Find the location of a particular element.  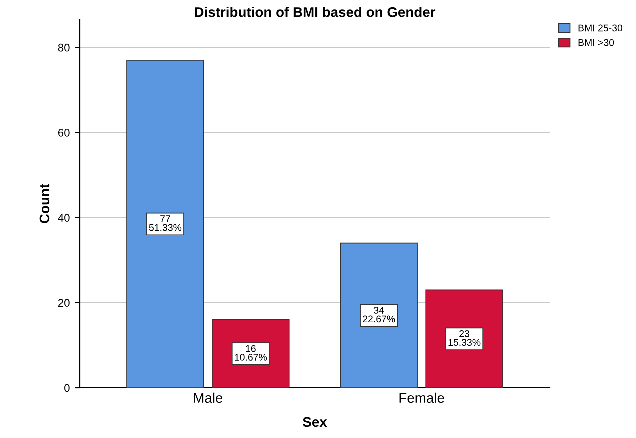

x-tick-label: Female is located at coordinates (422, 398).